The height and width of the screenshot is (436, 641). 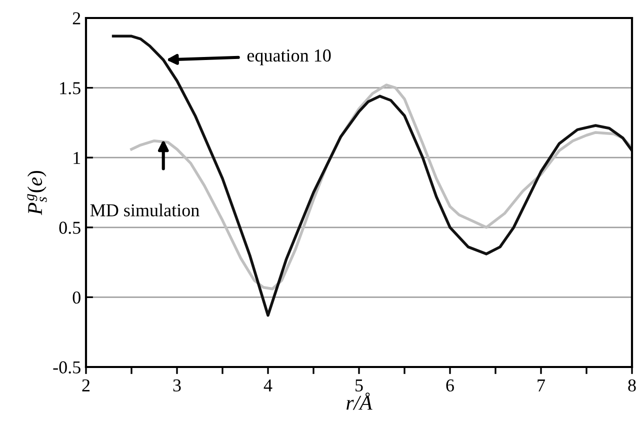 What do you see at coordinates (268, 385) in the screenshot?
I see `x-tick-label: 4` at bounding box center [268, 385].